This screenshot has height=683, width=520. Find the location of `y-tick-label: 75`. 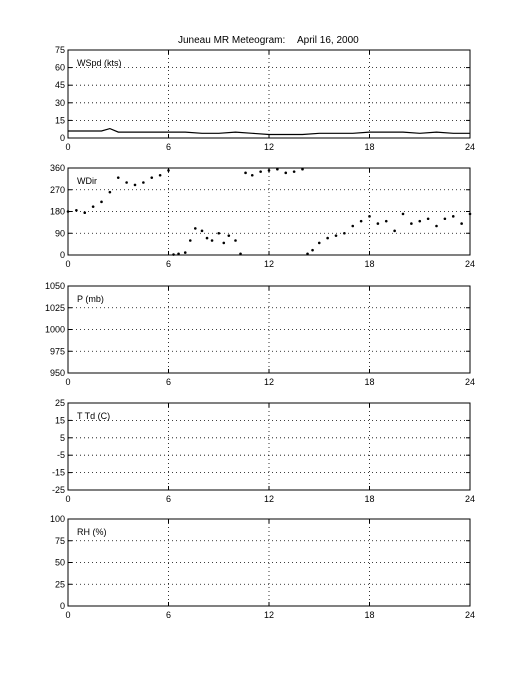

y-tick-label: 75 is located at coordinates (60, 50).